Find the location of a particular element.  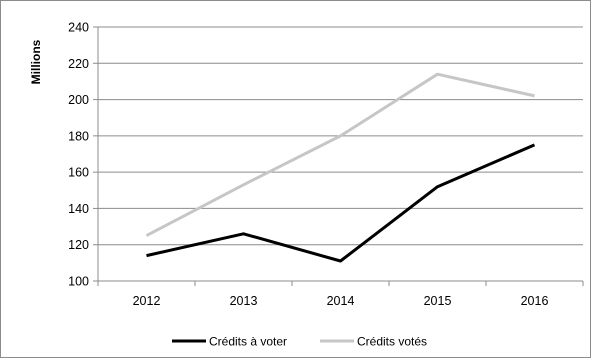

y-tick-label: 100 is located at coordinates (78, 282).